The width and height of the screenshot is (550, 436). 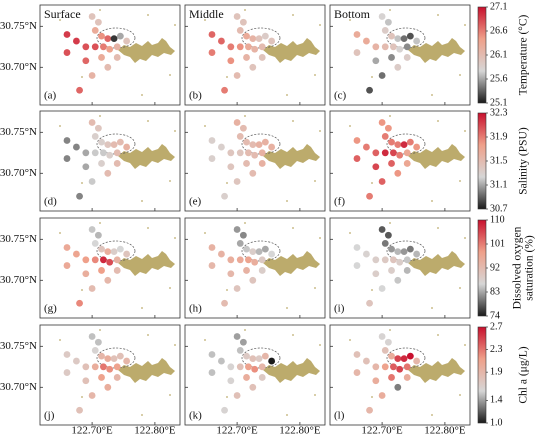 What do you see at coordinates (255, 268) in the screenshot?
I see `map-panel: (h)` at bounding box center [255, 268].